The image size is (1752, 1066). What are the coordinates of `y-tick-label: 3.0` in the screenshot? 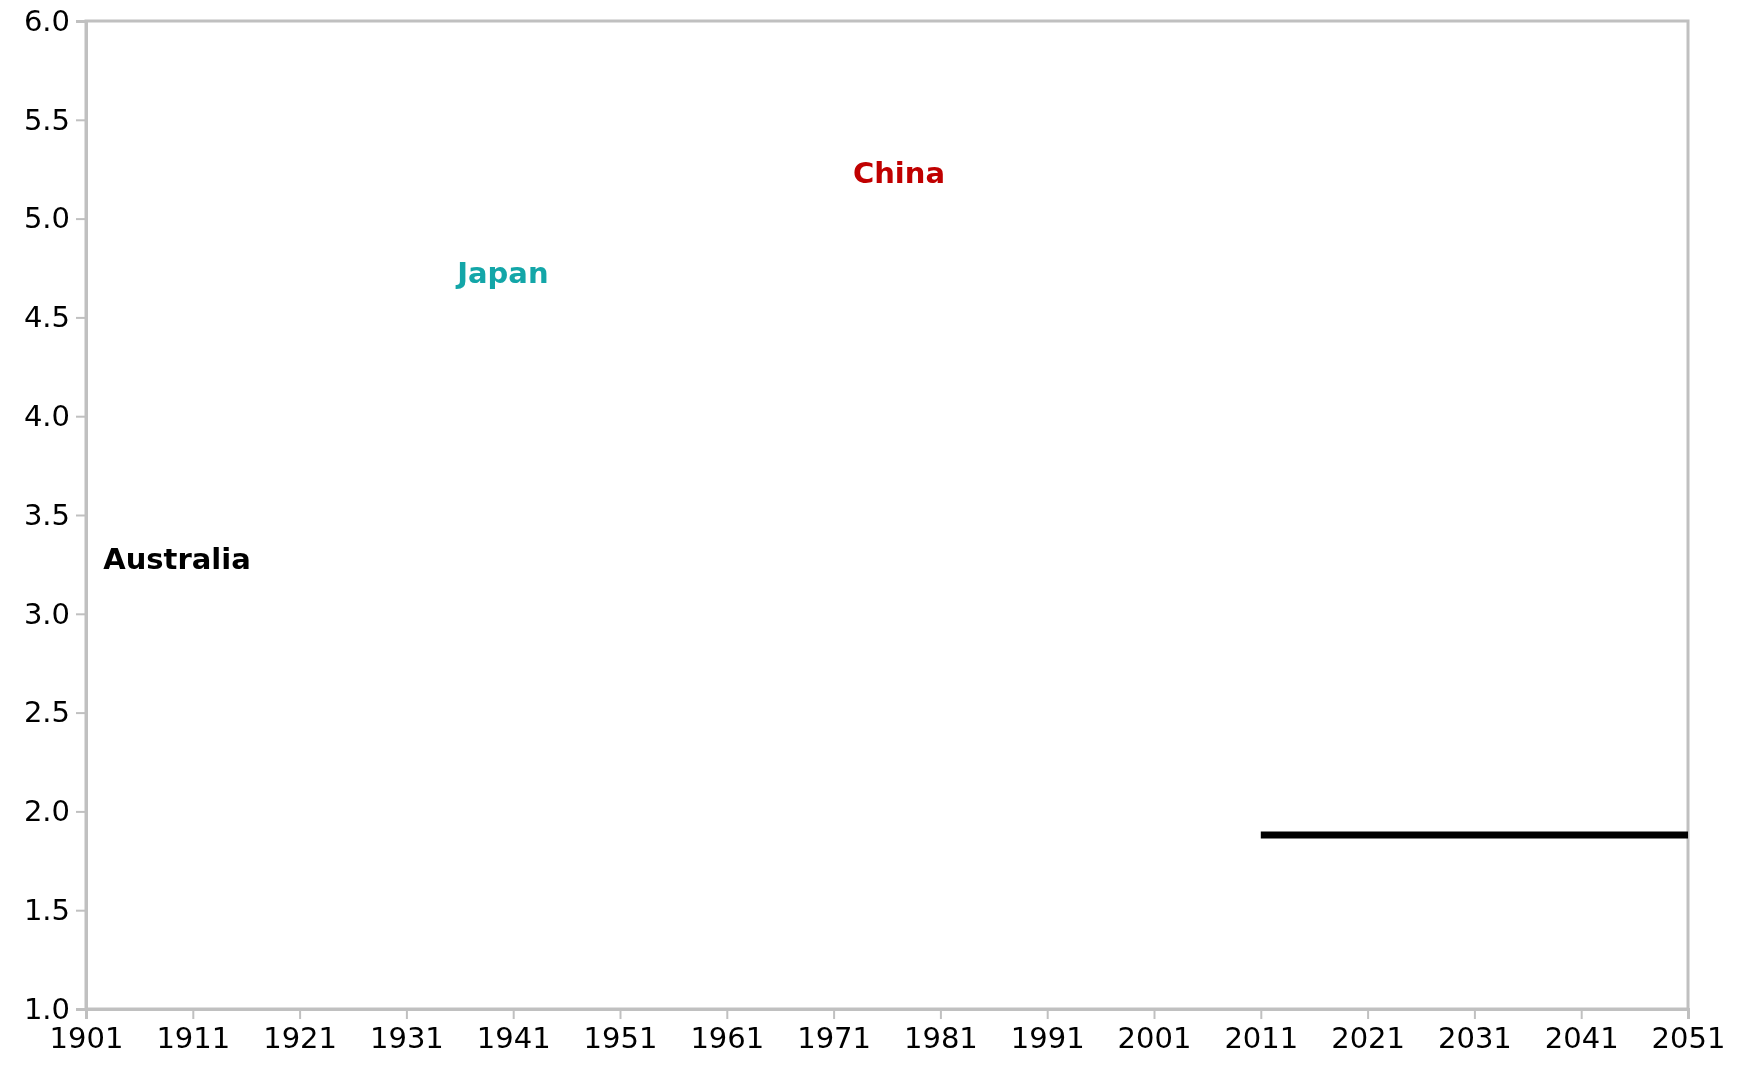 It's located at (46, 613).